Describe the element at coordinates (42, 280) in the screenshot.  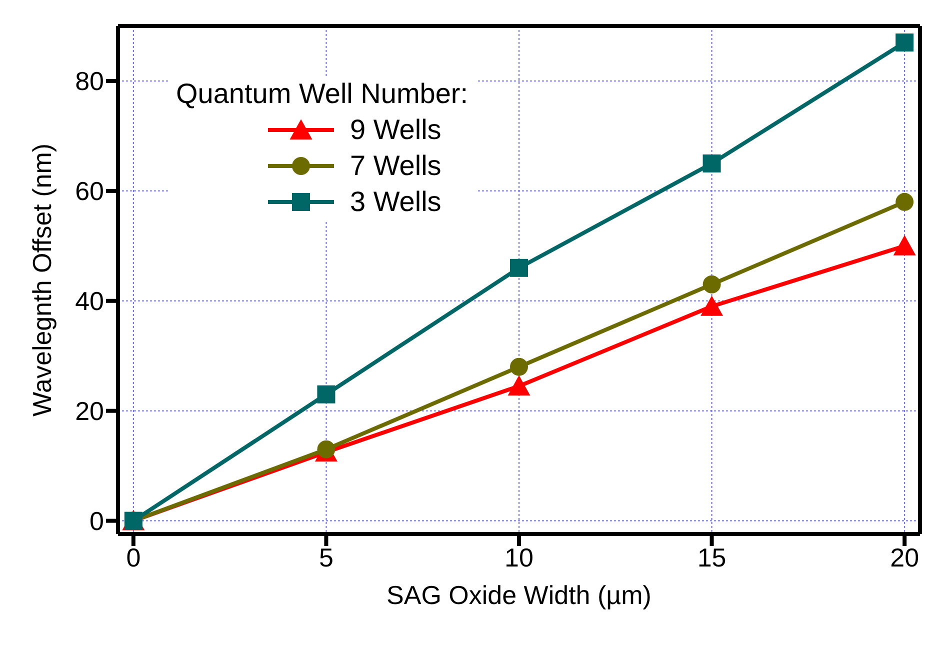
I see `y-axis-title: Wavelegnth Offset (nm)` at that location.